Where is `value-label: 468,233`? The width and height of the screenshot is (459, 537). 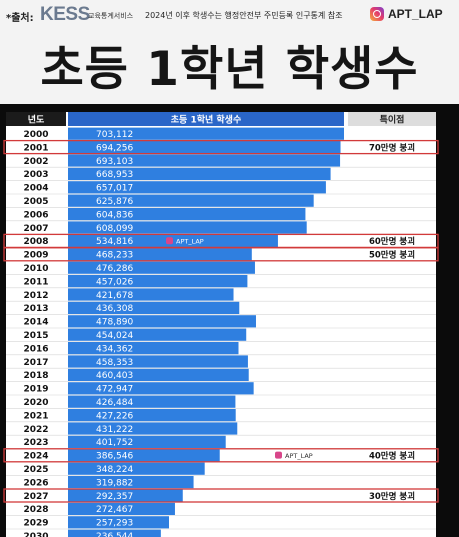
value-label: 468,233 is located at coordinates (114, 256).